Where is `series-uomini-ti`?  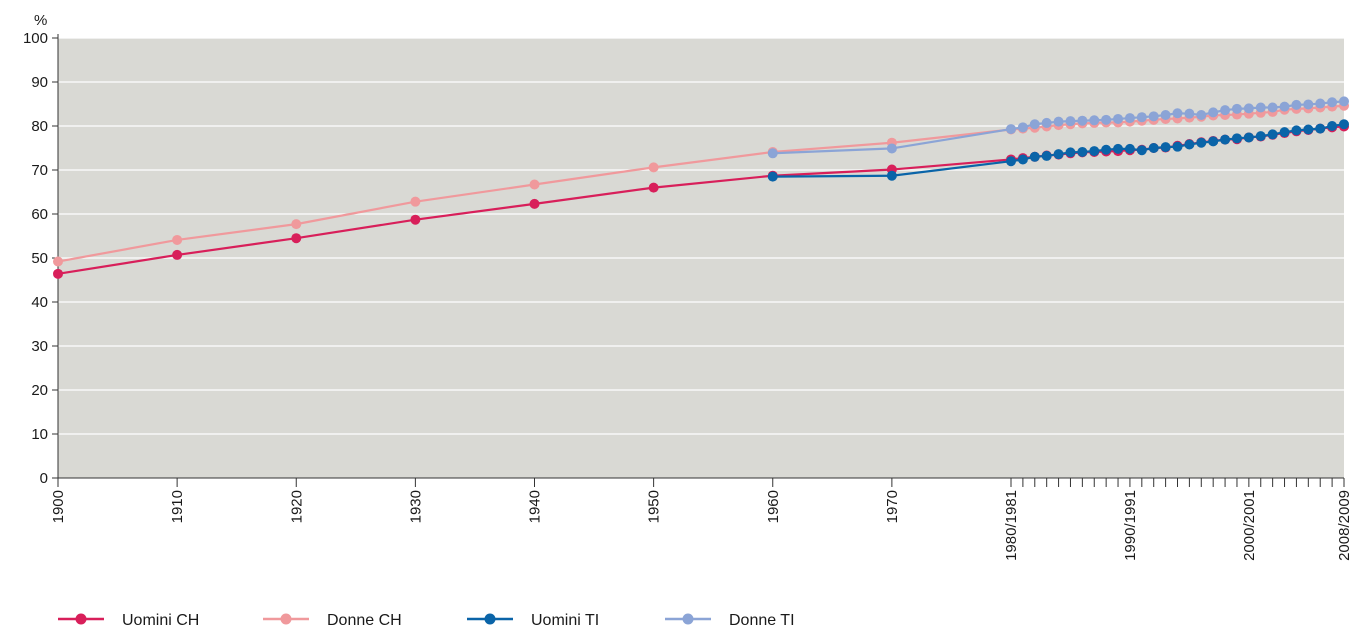 series-uomini-ti is located at coordinates (1058, 150).